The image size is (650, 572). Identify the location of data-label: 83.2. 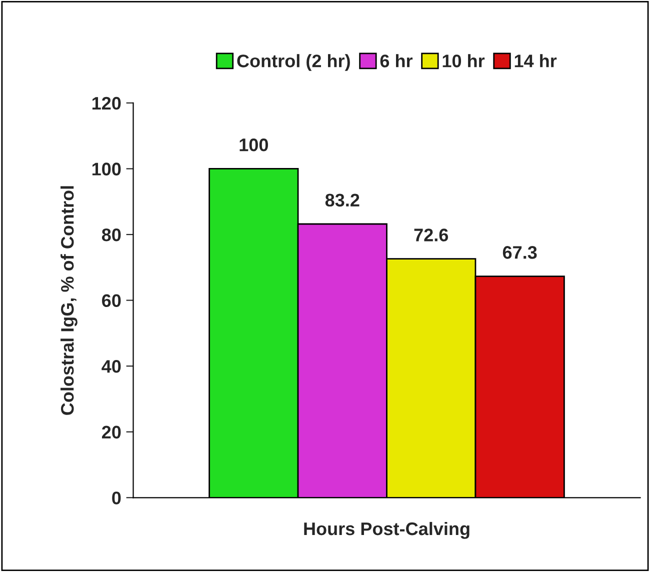
(342, 200).